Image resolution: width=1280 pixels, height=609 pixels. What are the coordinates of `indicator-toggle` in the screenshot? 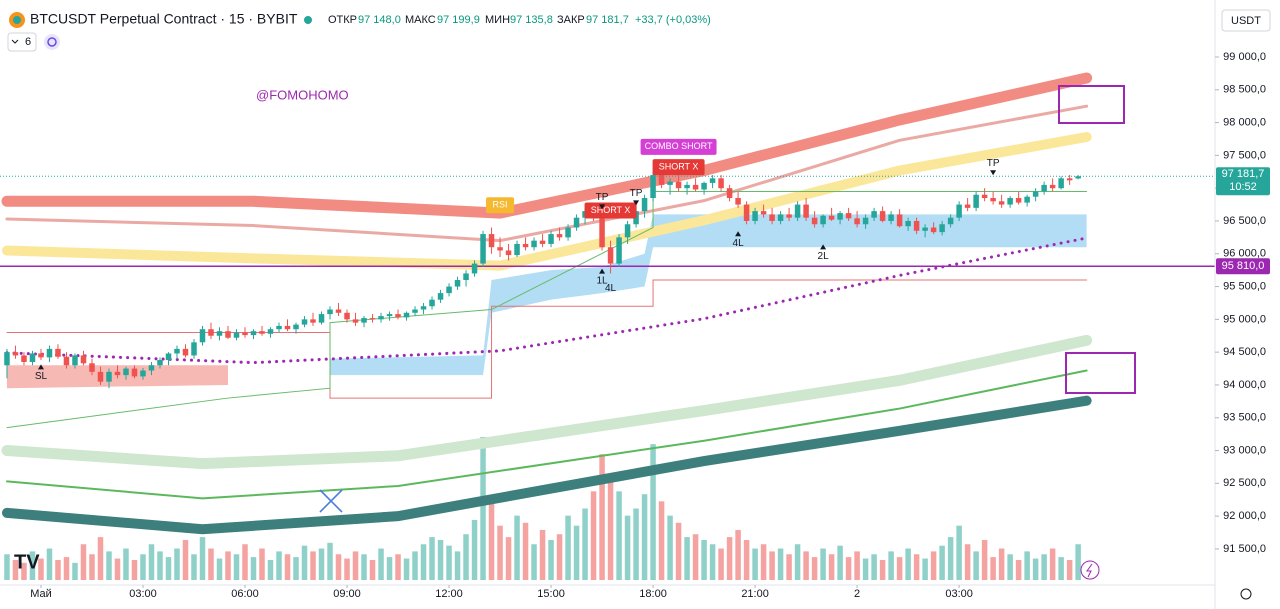 It's located at (22, 42).